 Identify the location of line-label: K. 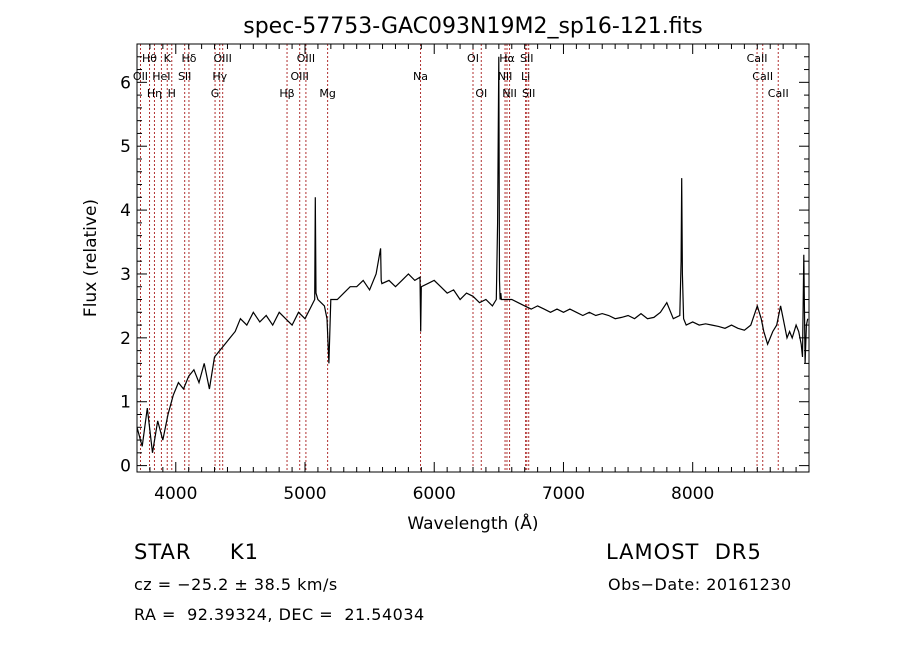
(168, 58).